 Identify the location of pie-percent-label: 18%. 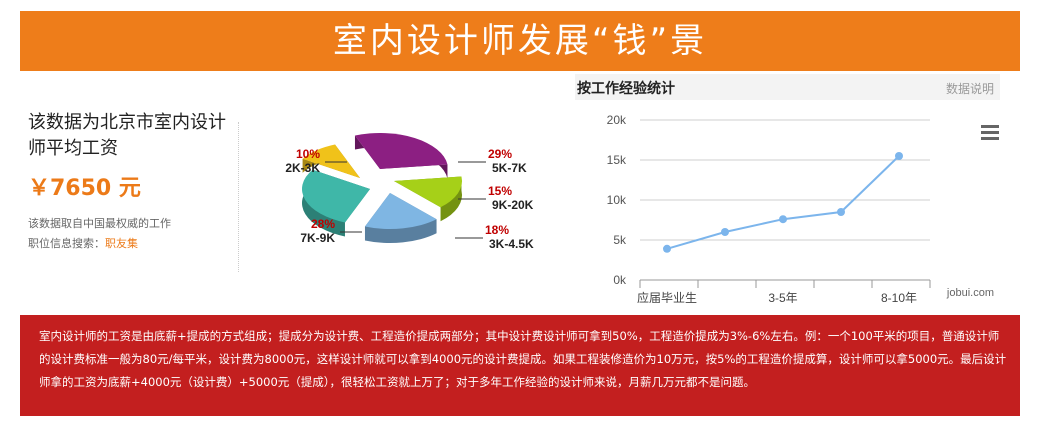
(497, 230).